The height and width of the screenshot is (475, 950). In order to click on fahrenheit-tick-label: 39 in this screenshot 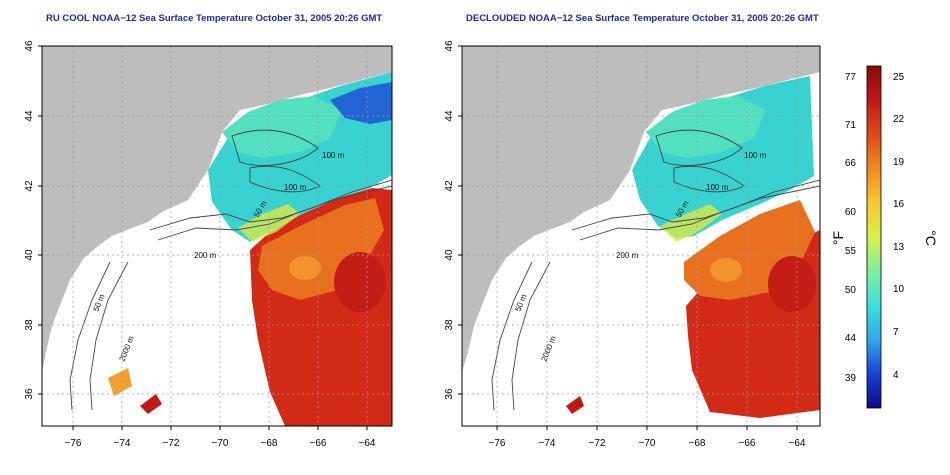, I will do `click(851, 378)`.